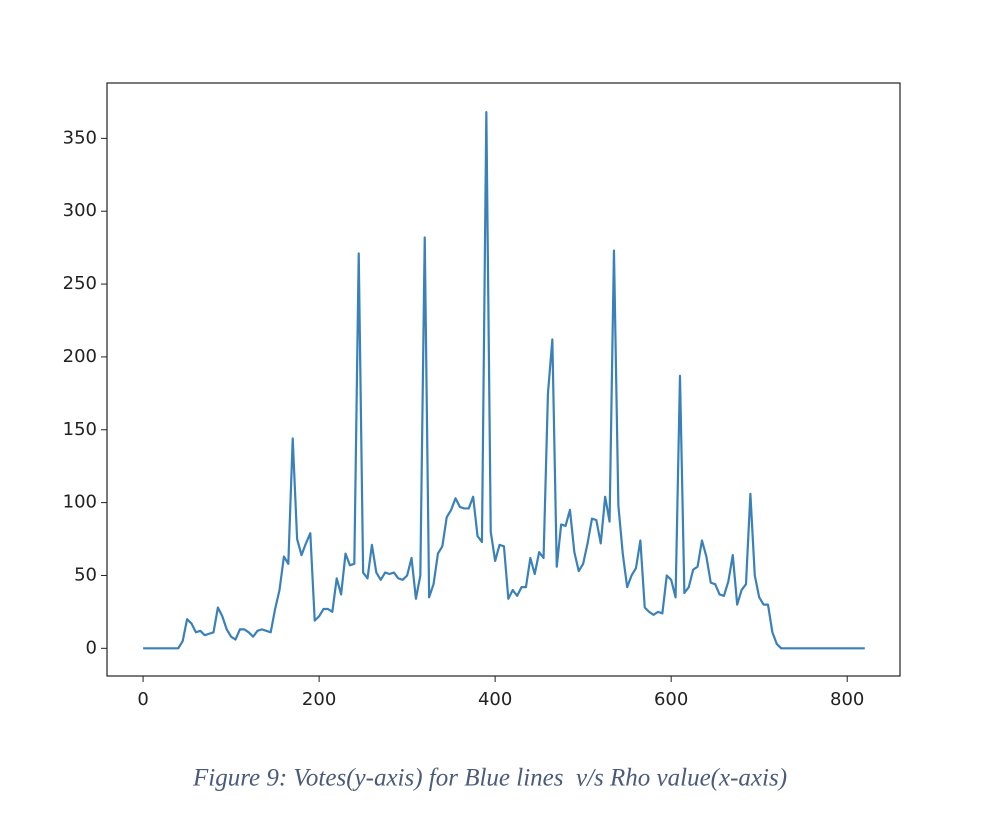 The width and height of the screenshot is (998, 818). Describe the element at coordinates (80, 429) in the screenshot. I see `y-tick-label: 150` at that location.